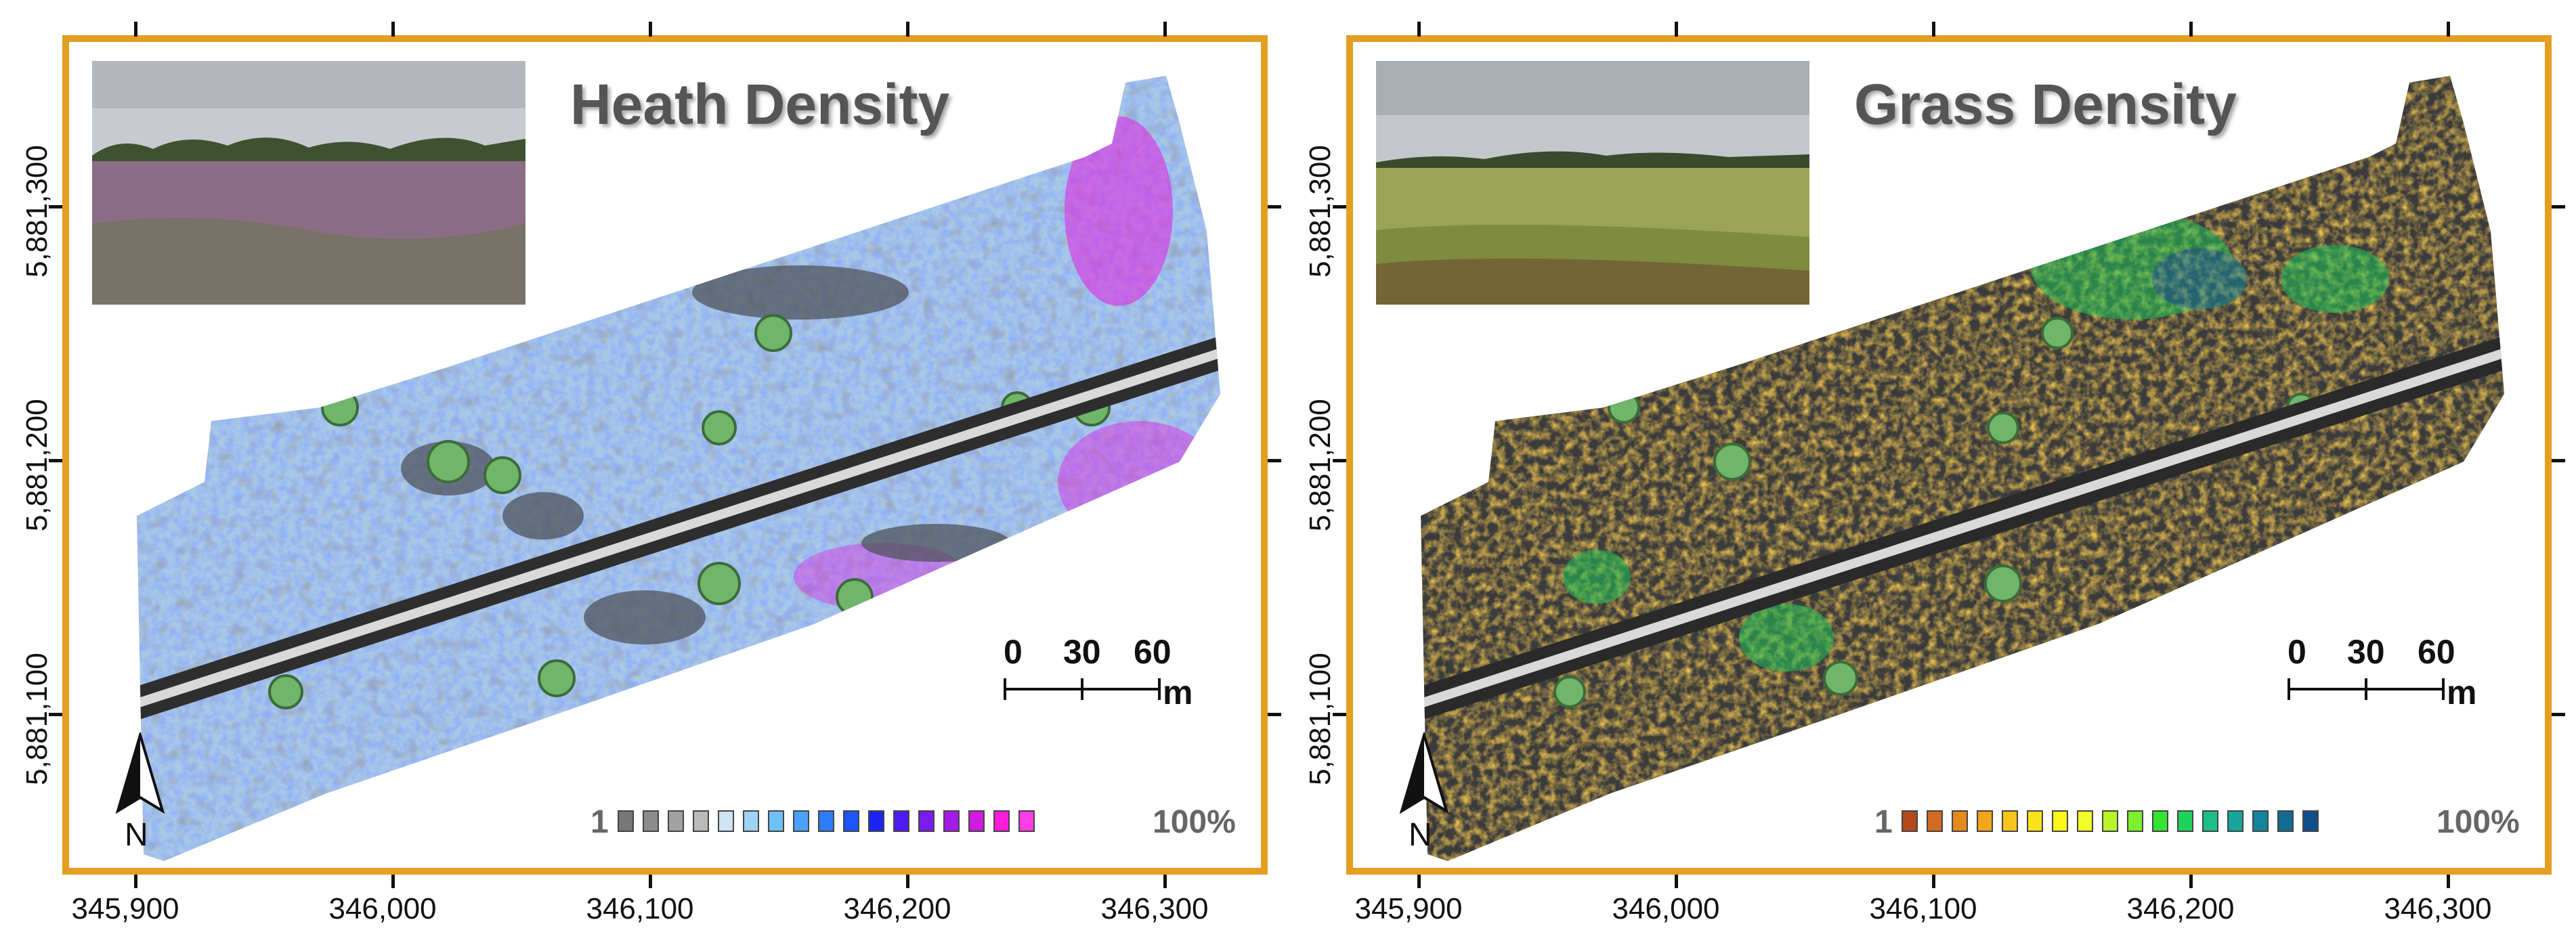 The image size is (2576, 945). Describe the element at coordinates (2045, 104) in the screenshot. I see `grass-density-title: Grass Density` at that location.